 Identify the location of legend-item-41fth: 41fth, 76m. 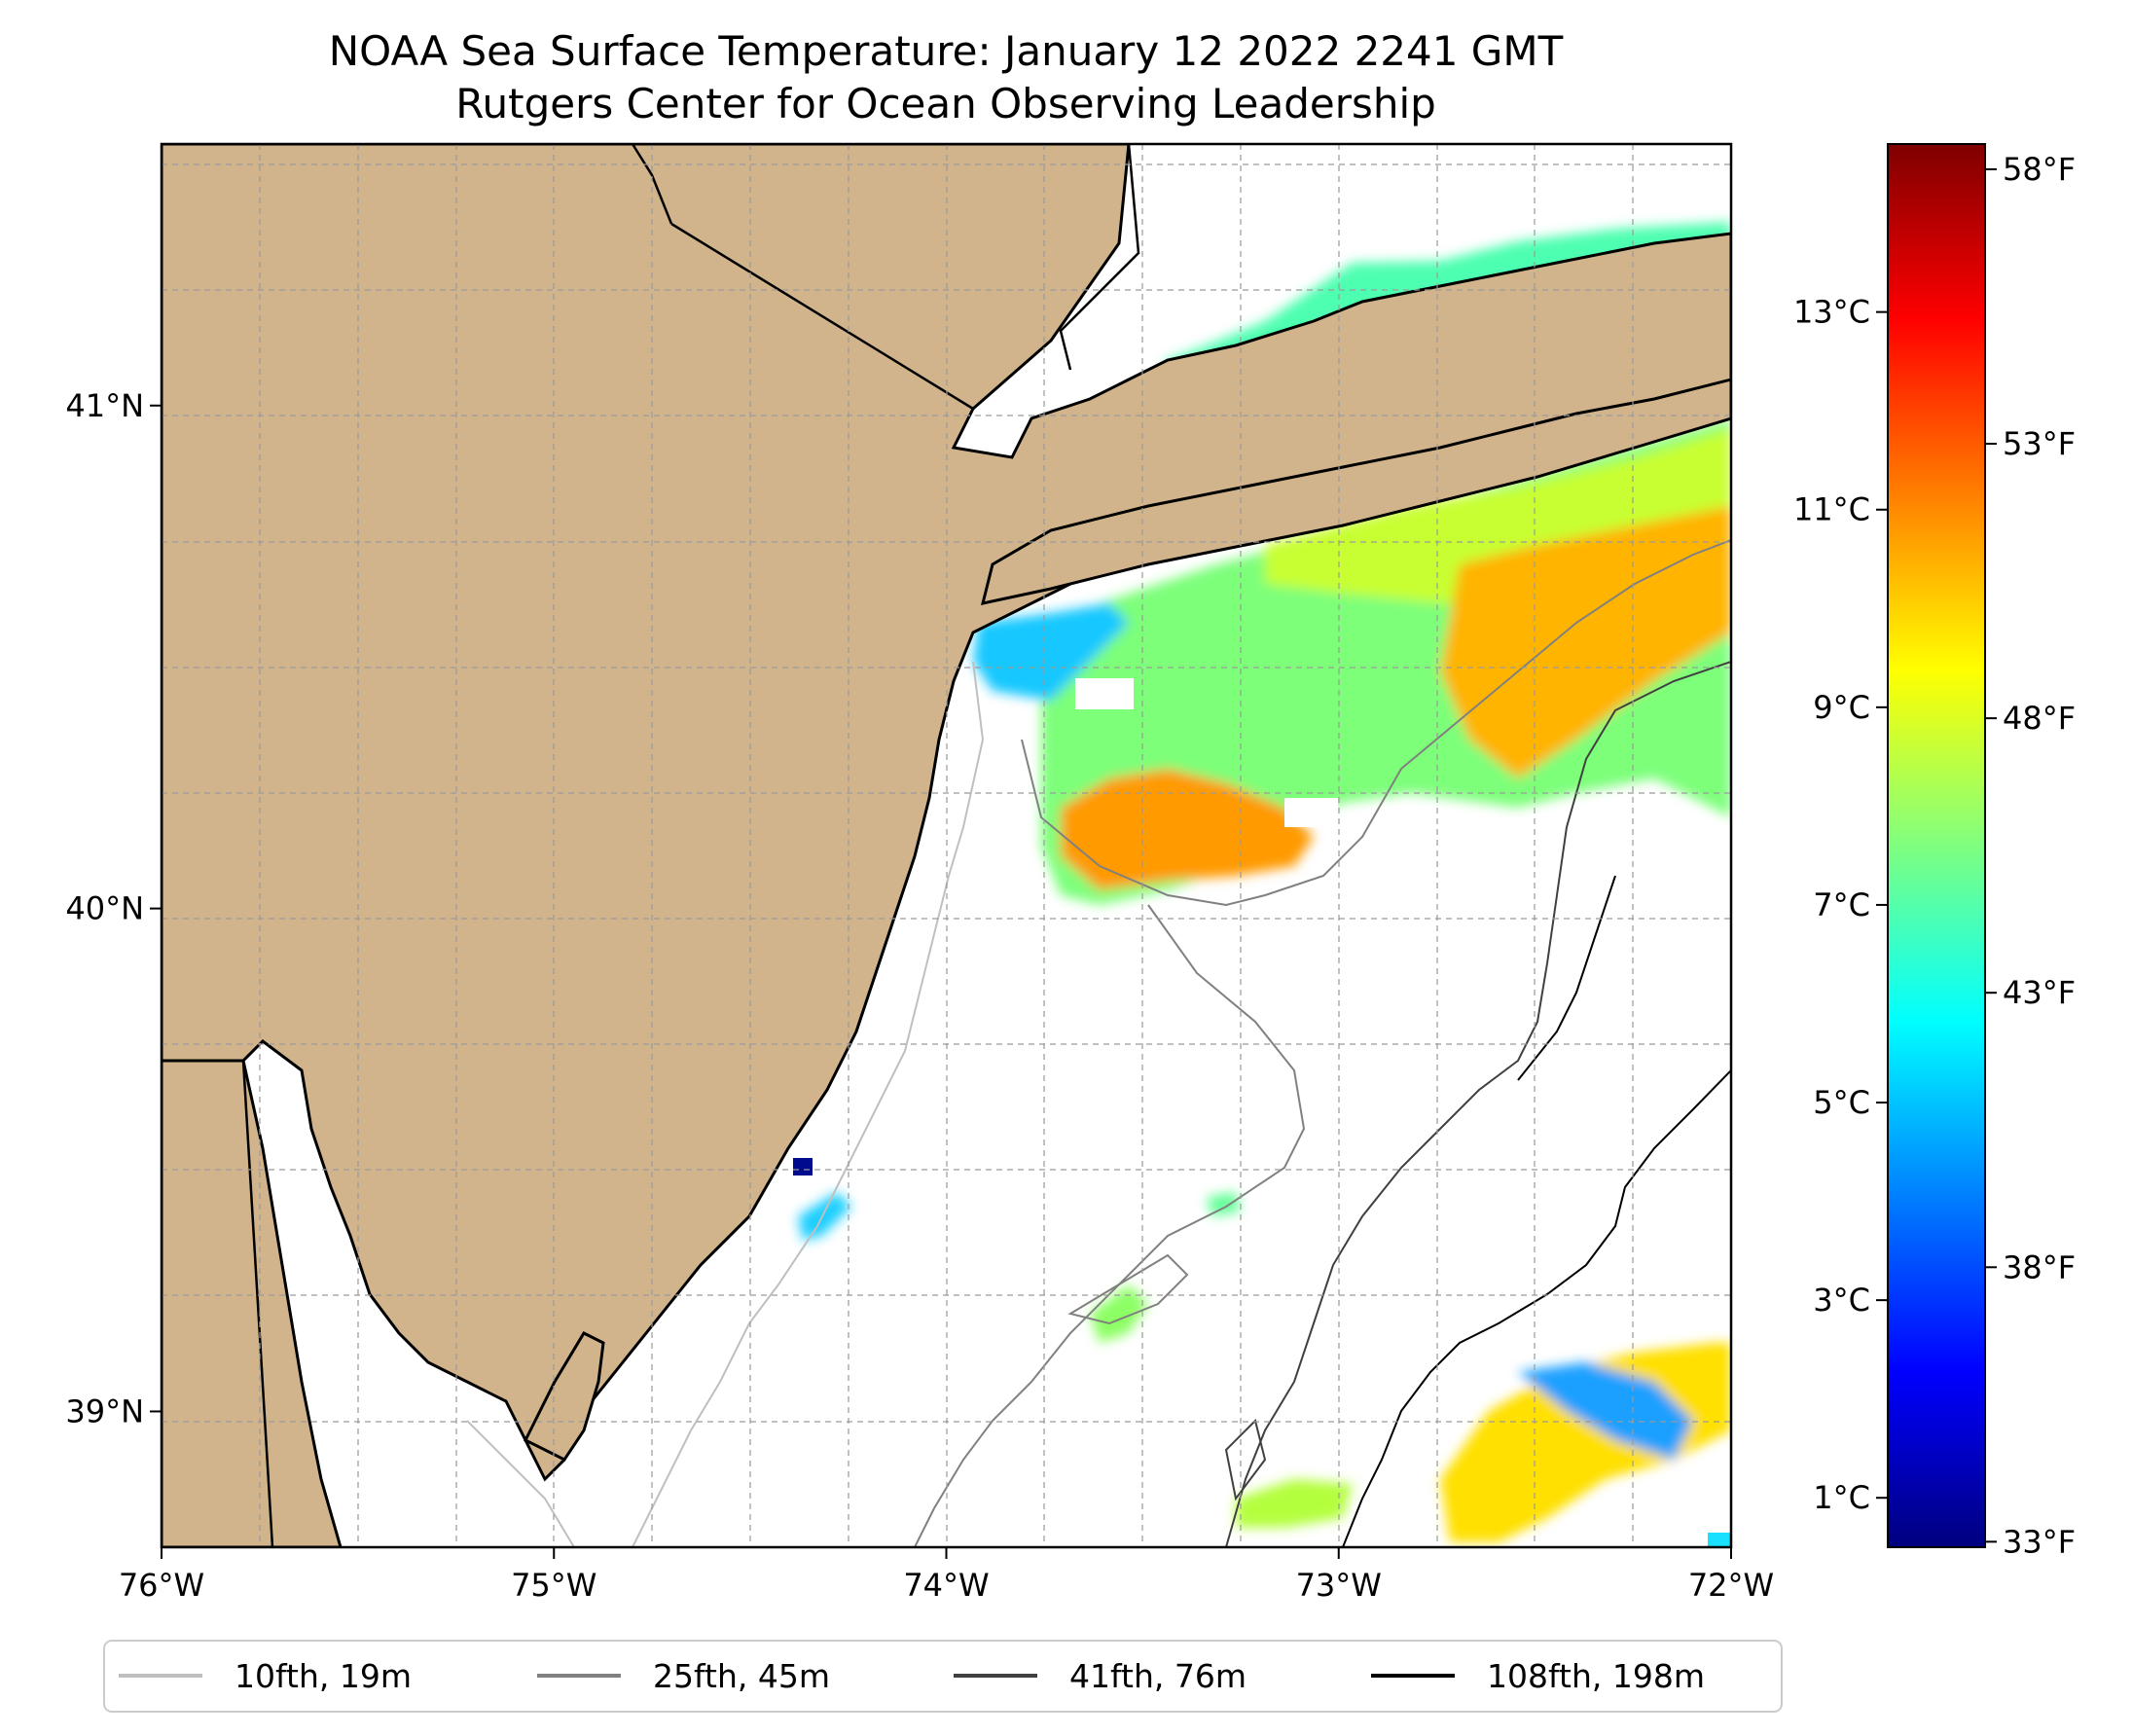
(1101, 1676).